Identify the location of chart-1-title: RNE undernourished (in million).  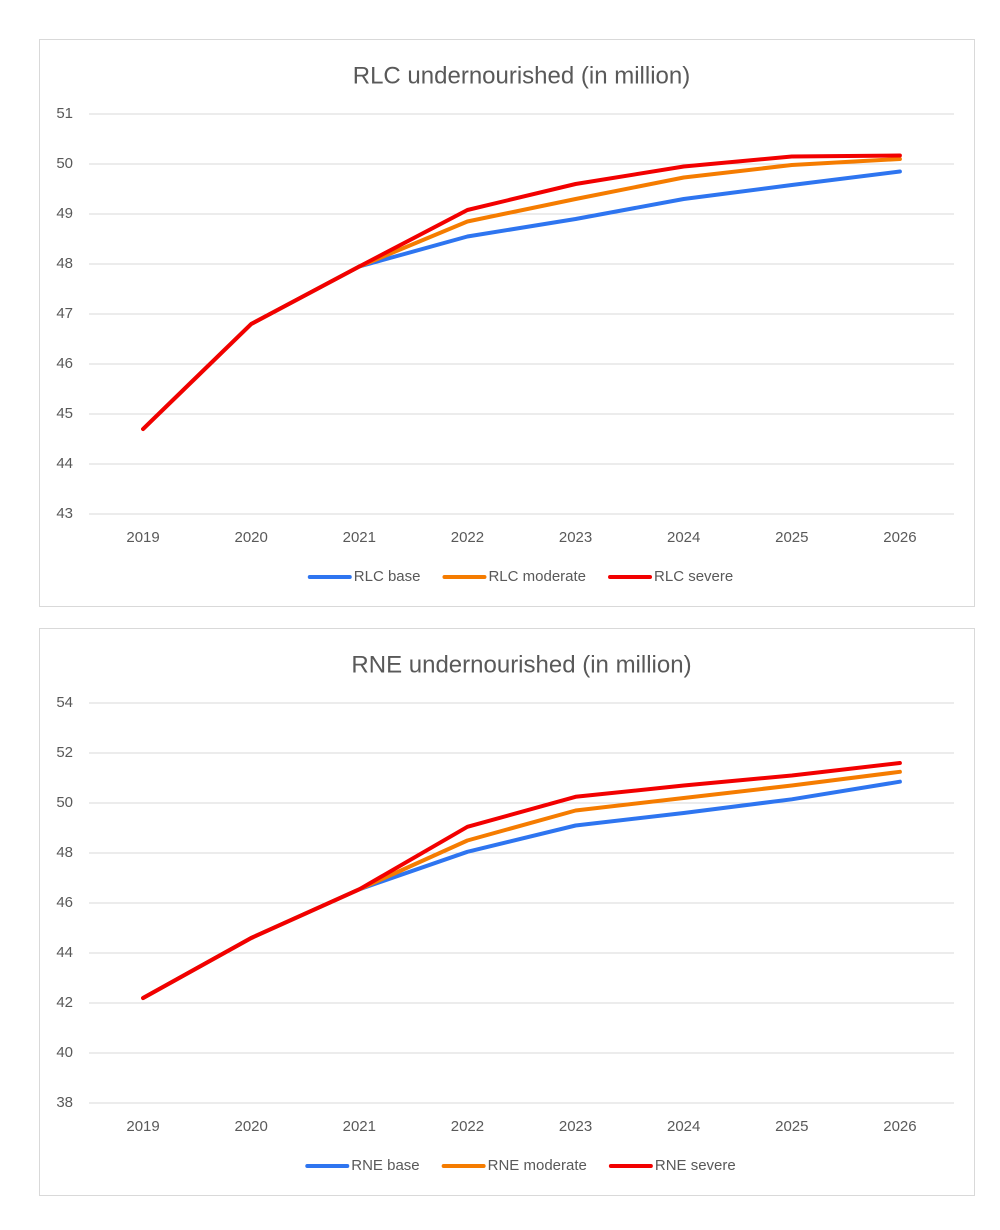
(521, 664).